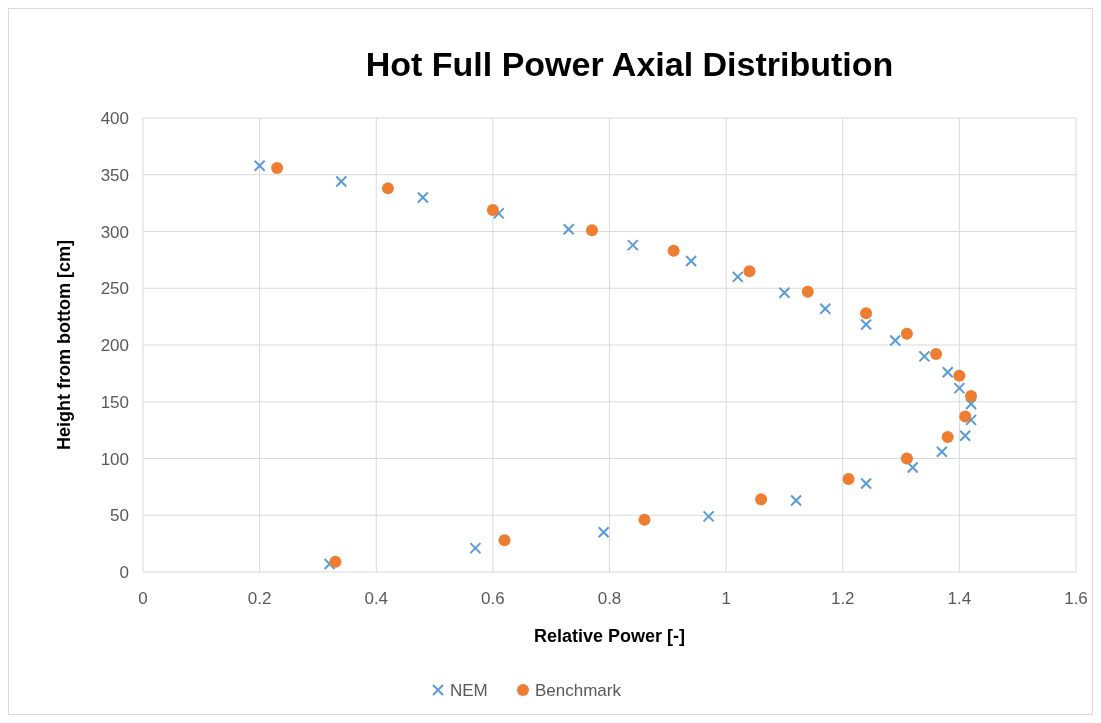 The height and width of the screenshot is (723, 1101). Describe the element at coordinates (259, 598) in the screenshot. I see `x-tick-label: 0.2` at that location.